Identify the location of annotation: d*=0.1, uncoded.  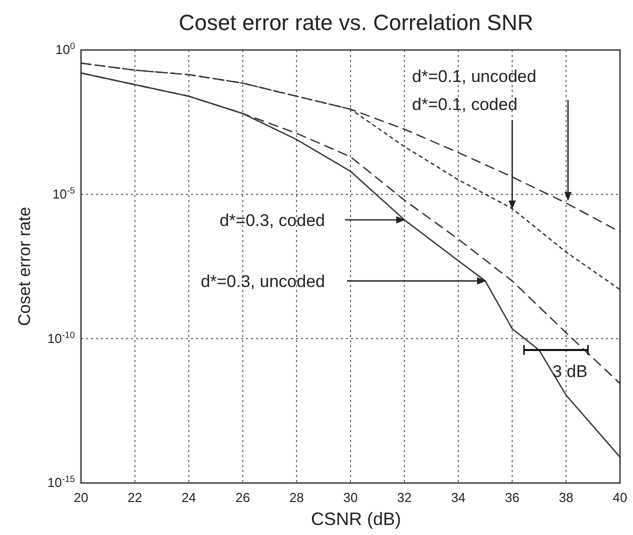
(474, 76).